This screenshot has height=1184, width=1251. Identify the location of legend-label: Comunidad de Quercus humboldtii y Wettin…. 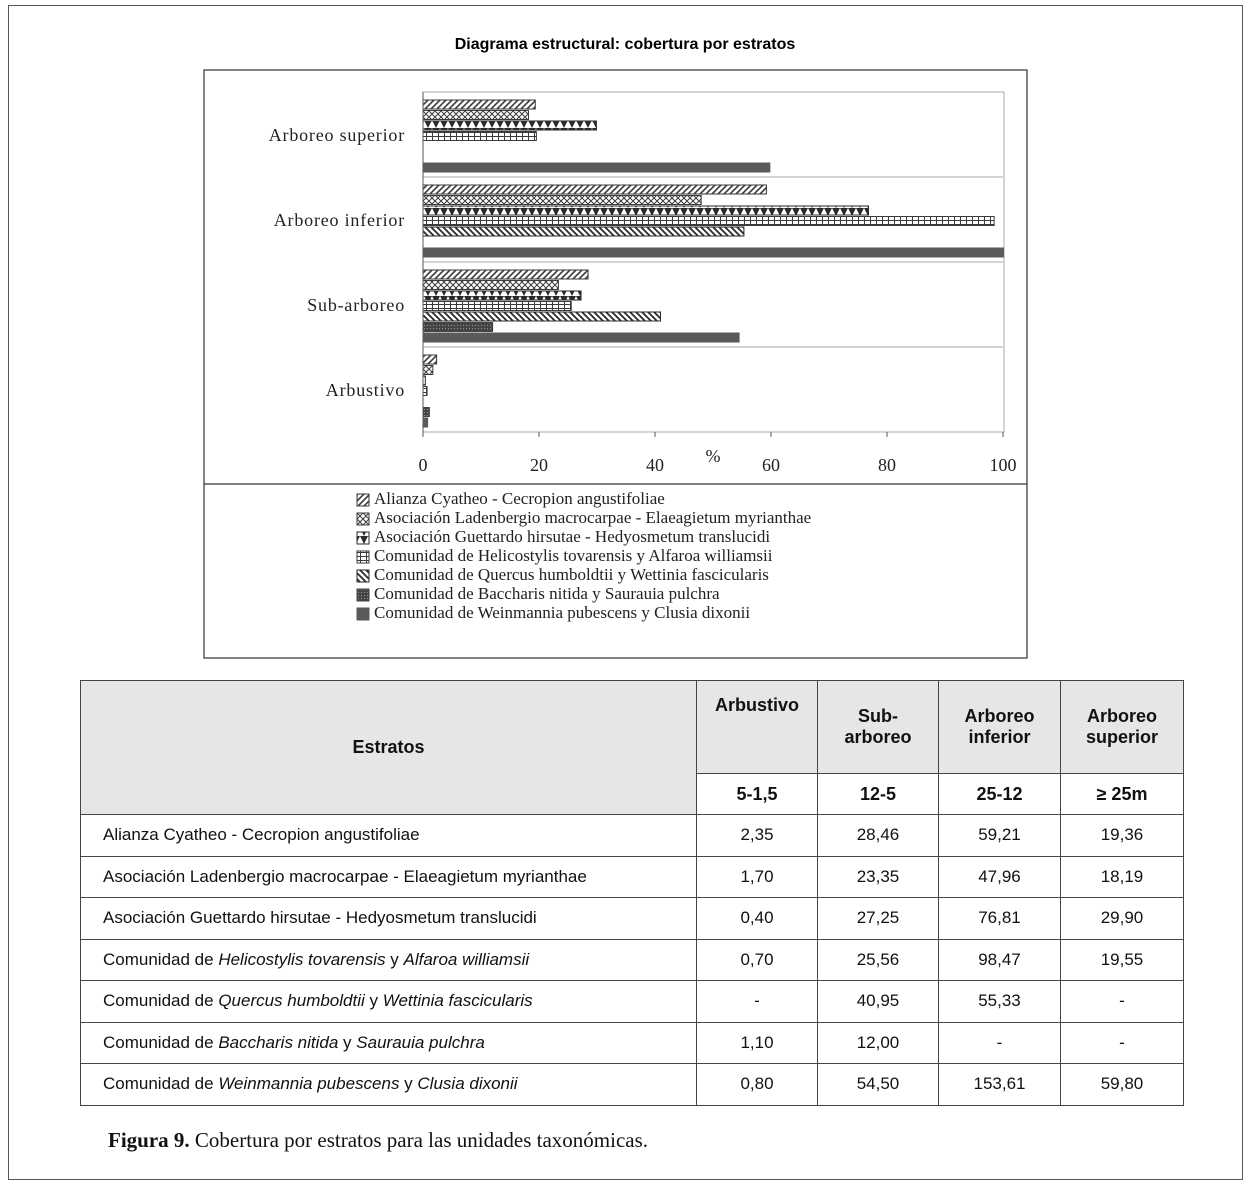
(571, 574).